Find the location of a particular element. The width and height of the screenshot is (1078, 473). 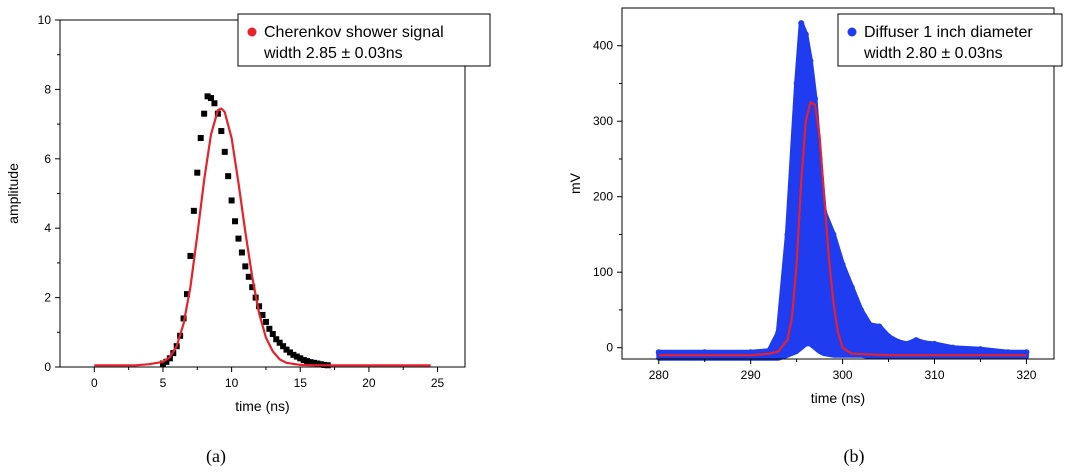

chart-a-legend-box is located at coordinates (364, 40).